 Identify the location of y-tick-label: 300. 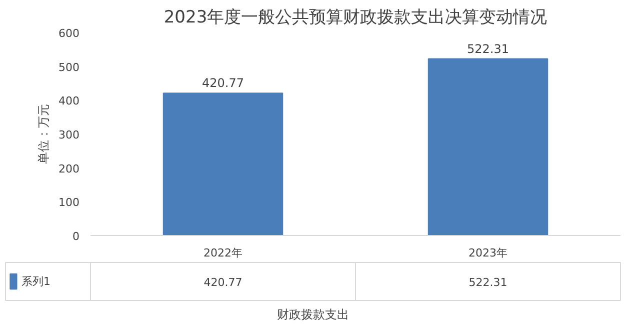
(69, 135).